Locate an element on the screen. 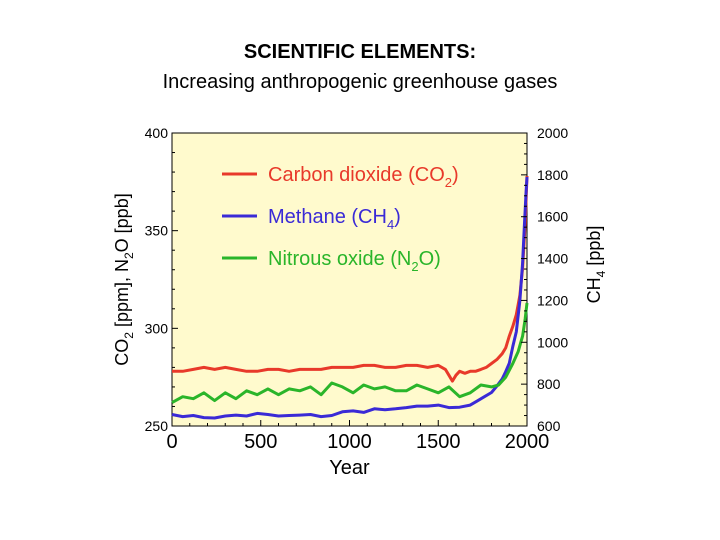 The height and width of the screenshot is (540, 720). right-tick-label: 1200 is located at coordinates (552, 300).